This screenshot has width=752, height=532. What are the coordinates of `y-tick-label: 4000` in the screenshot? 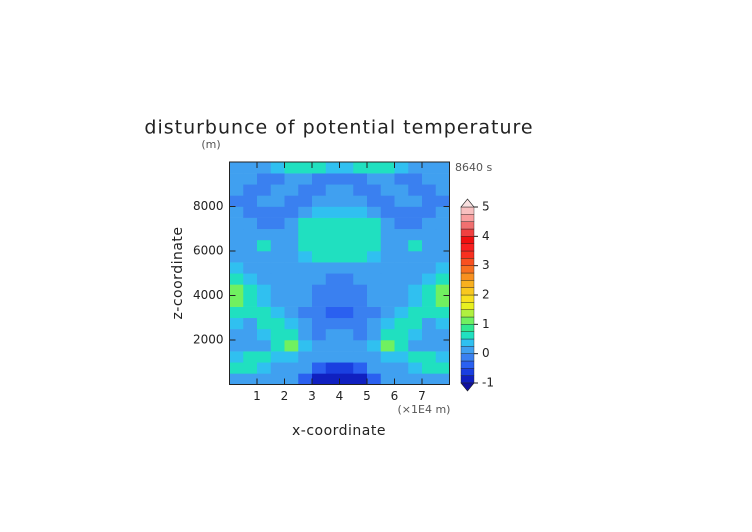 It's located at (208, 295).